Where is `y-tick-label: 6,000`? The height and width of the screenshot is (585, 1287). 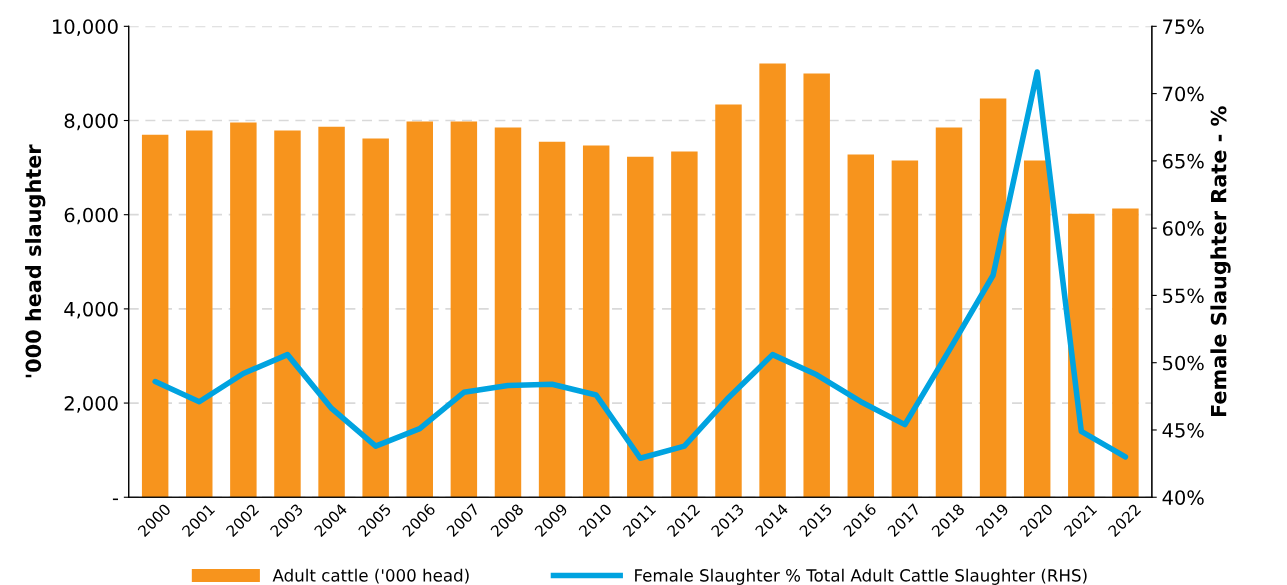 y-tick-label: 6,000 is located at coordinates (91, 216).